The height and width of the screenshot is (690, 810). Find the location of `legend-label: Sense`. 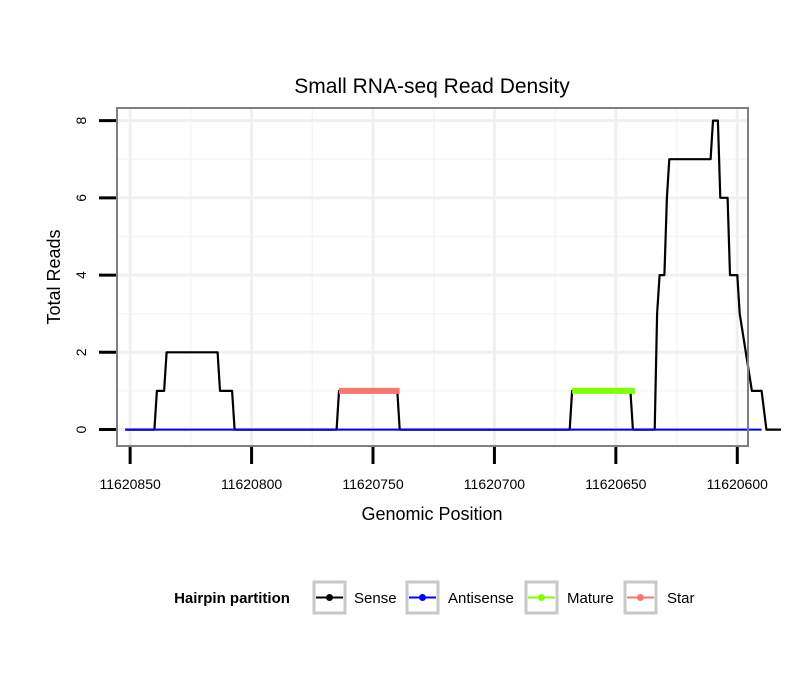

legend-label: Sense is located at coordinates (375, 598).